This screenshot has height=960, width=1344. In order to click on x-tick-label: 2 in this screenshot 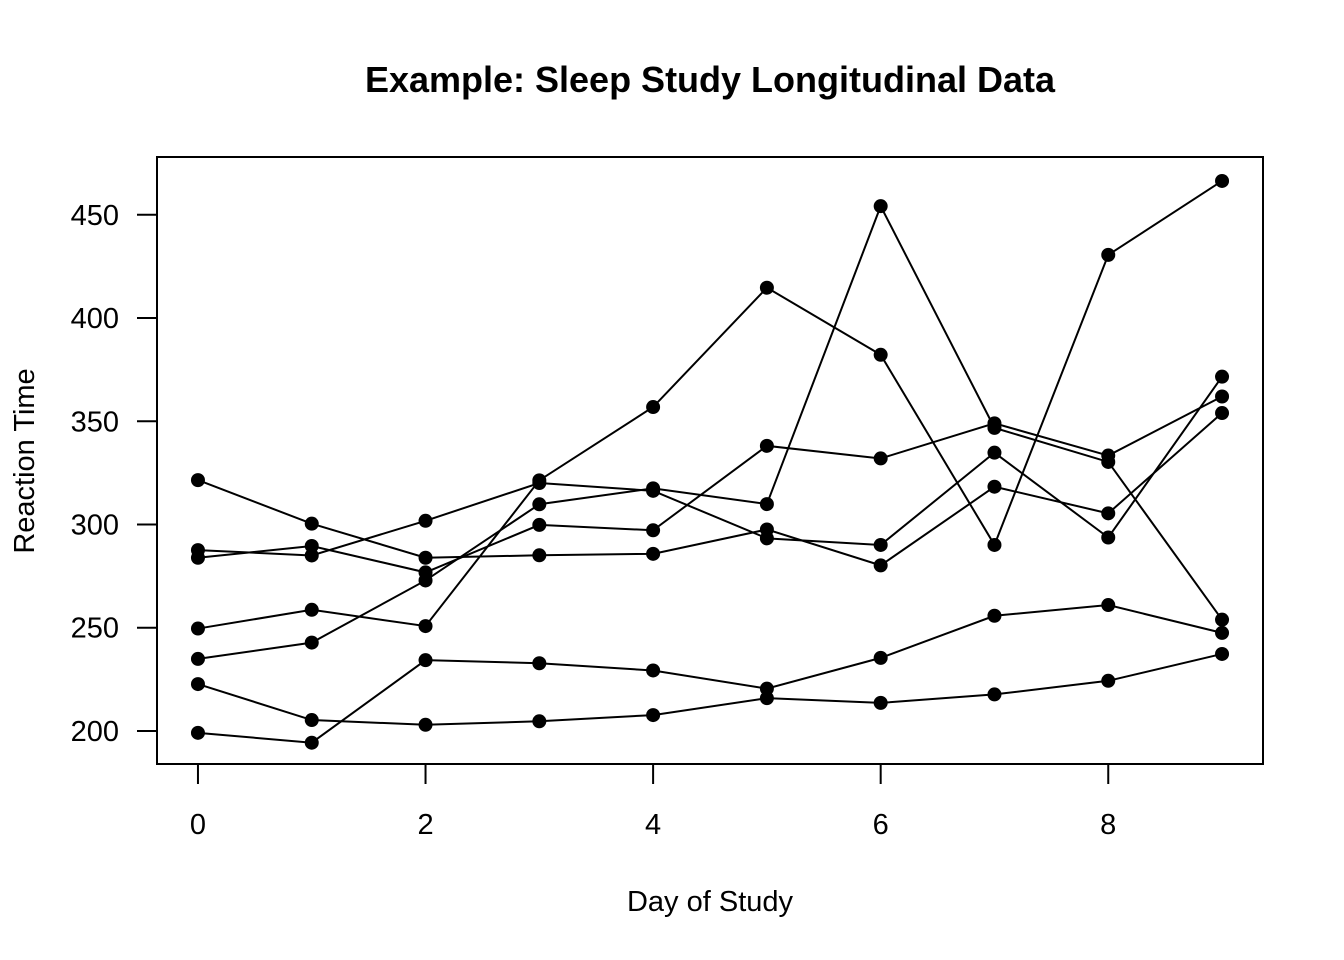, I will do `click(425, 825)`.